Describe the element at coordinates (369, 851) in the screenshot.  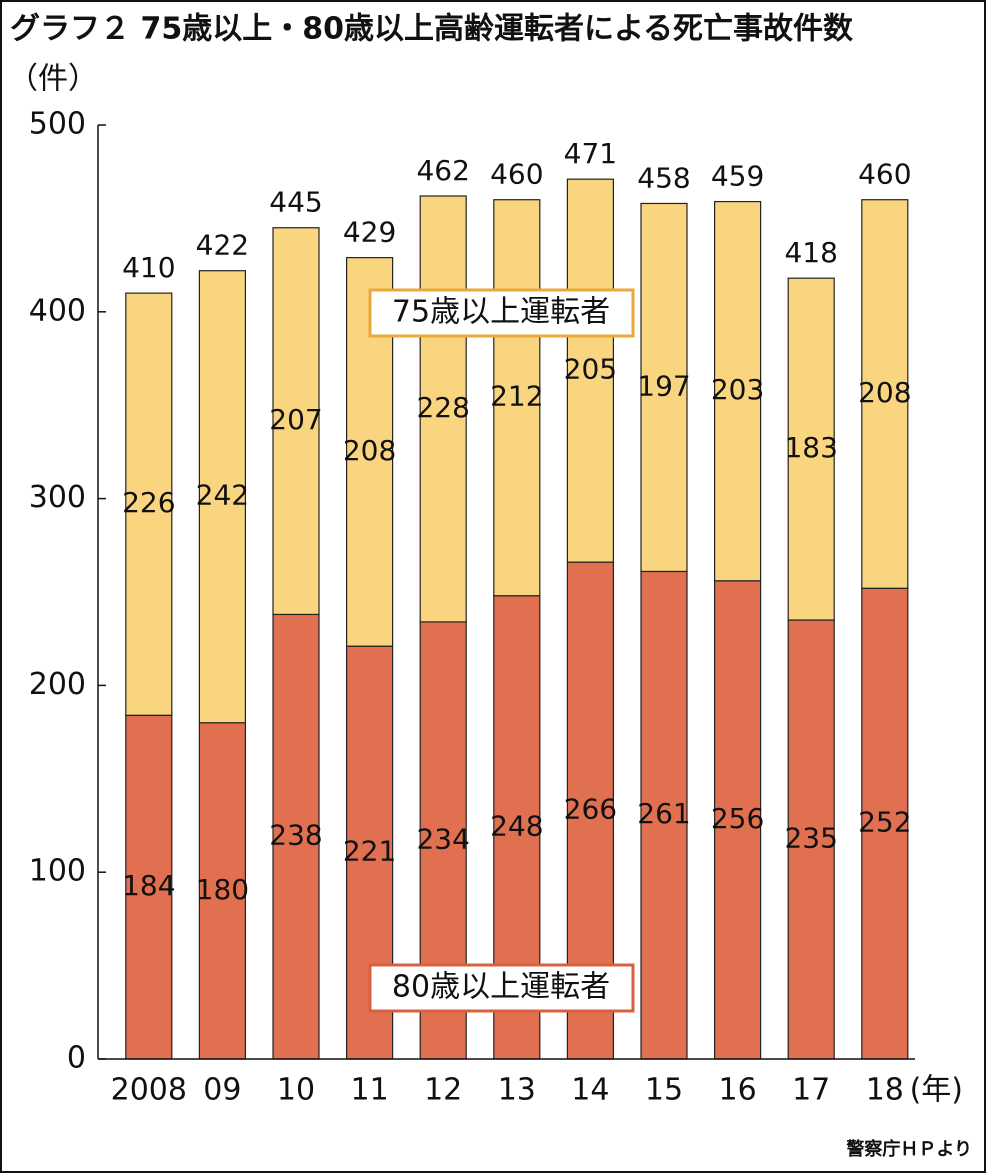
I see `value-label: 221` at that location.